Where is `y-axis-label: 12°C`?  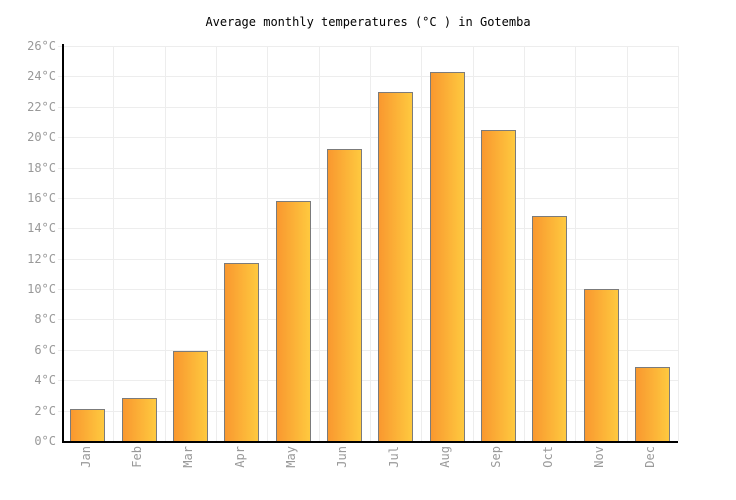 y-axis-label: 12°C is located at coordinates (41, 259).